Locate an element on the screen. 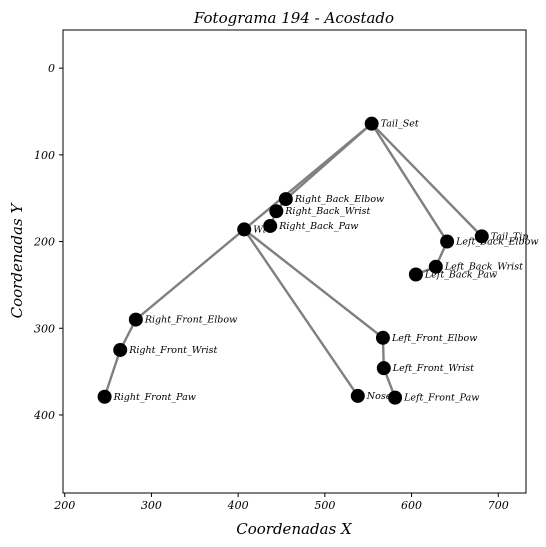 This screenshot has width=546, height=547. joint-label-right-front-paw: Right_Front_Paw is located at coordinates (154, 397).